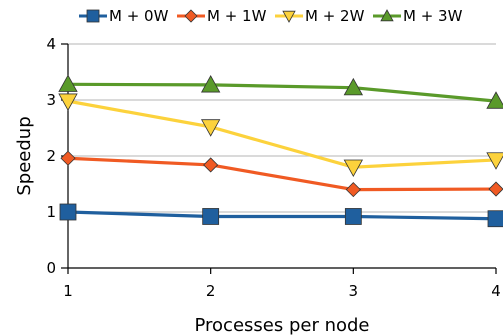 This screenshot has width=503, height=336. What do you see at coordinates (93, 16) in the screenshot?
I see `legend-marker-m-0w` at bounding box center [93, 16].